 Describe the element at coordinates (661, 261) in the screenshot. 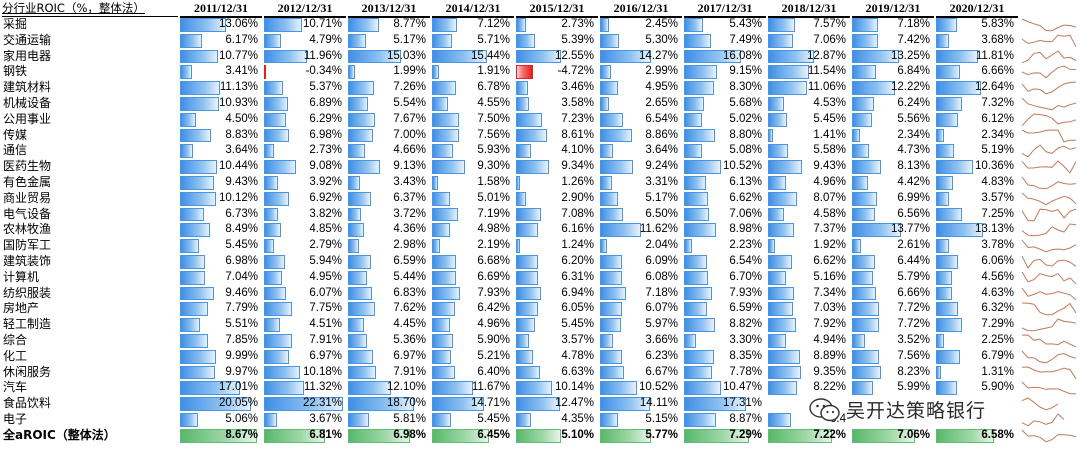

I see `data-label: 6.09%` at that location.